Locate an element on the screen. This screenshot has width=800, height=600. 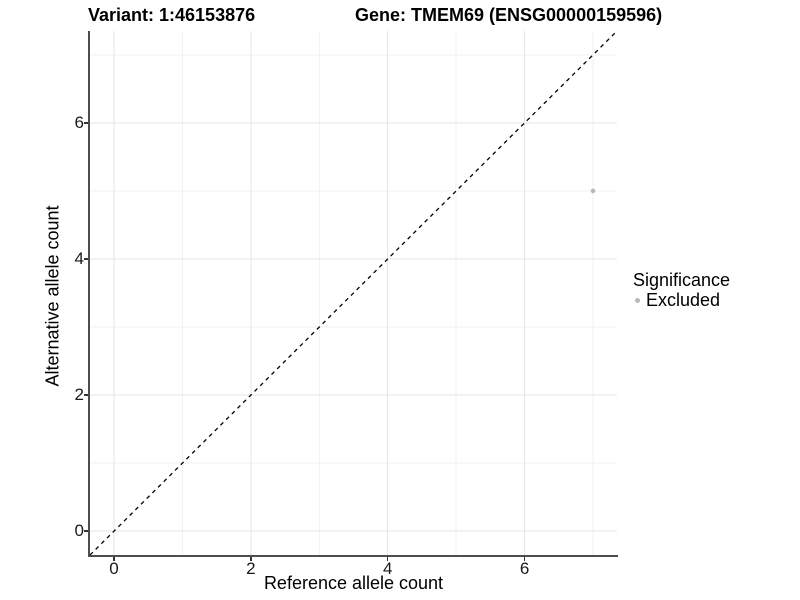
data-point is located at coordinates (593, 191).